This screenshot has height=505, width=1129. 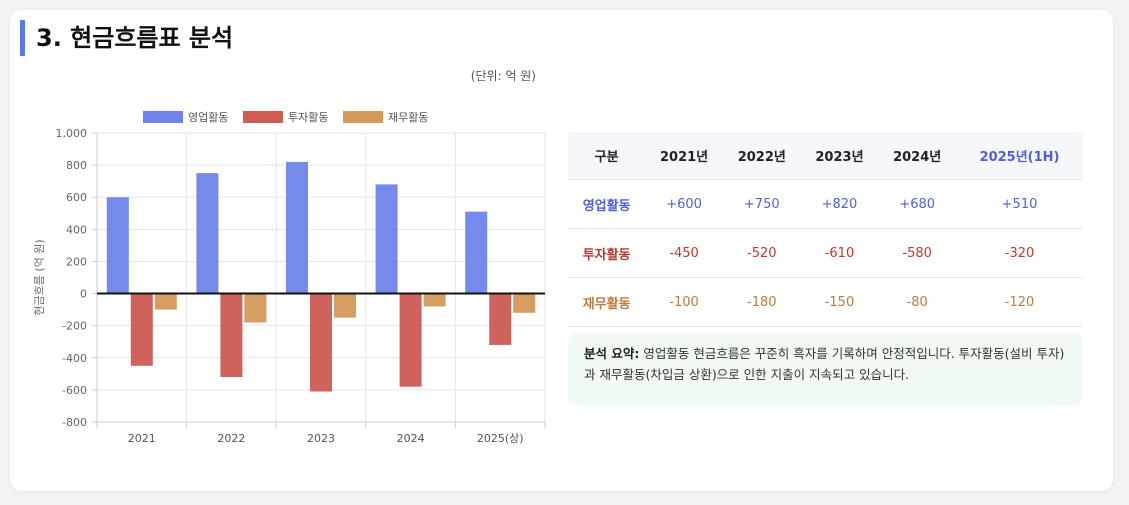 What do you see at coordinates (917, 302) in the screenshot?
I see `table-cell: -80` at bounding box center [917, 302].